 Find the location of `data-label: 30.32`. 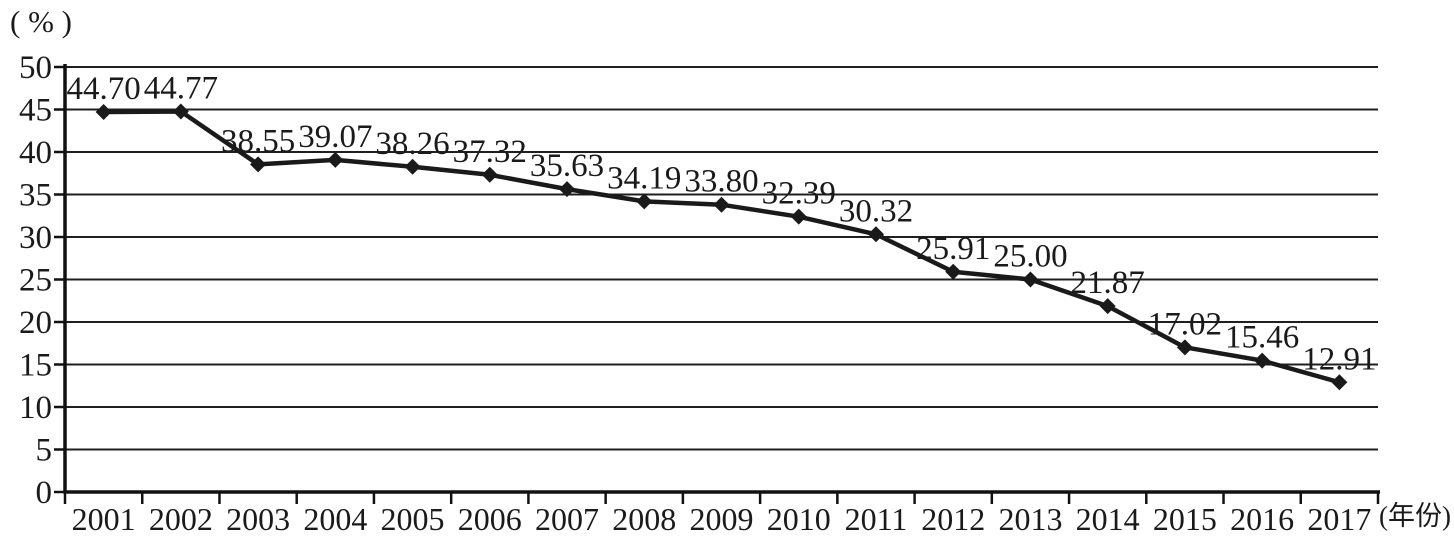

data-label: 30.32 is located at coordinates (876, 211).